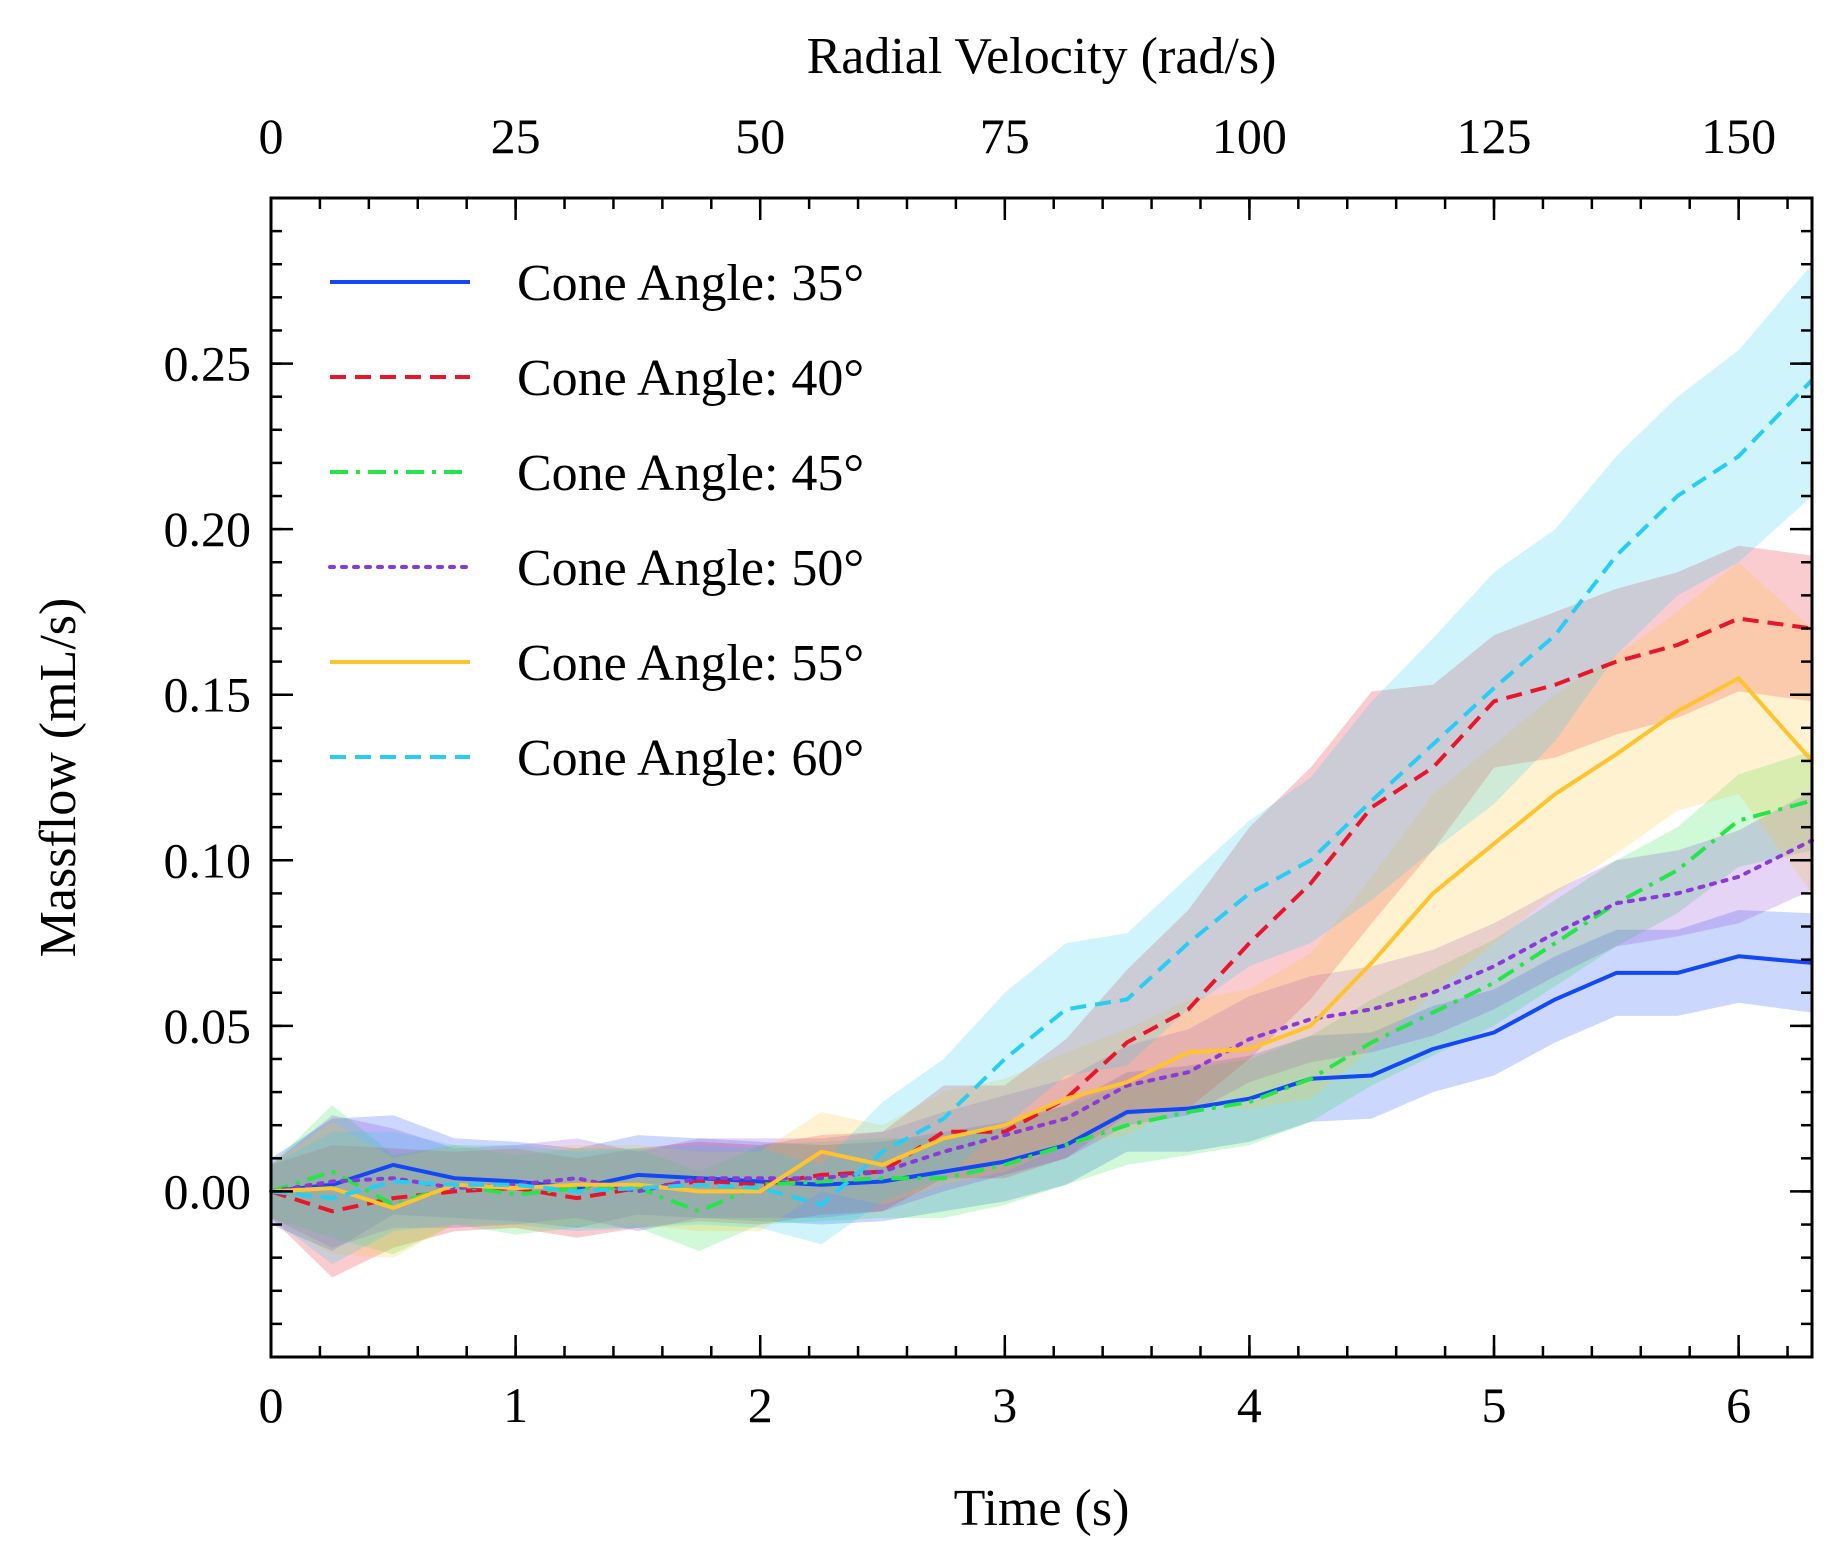  I want to click on x-tick-label: 5, so click(1494, 1405).